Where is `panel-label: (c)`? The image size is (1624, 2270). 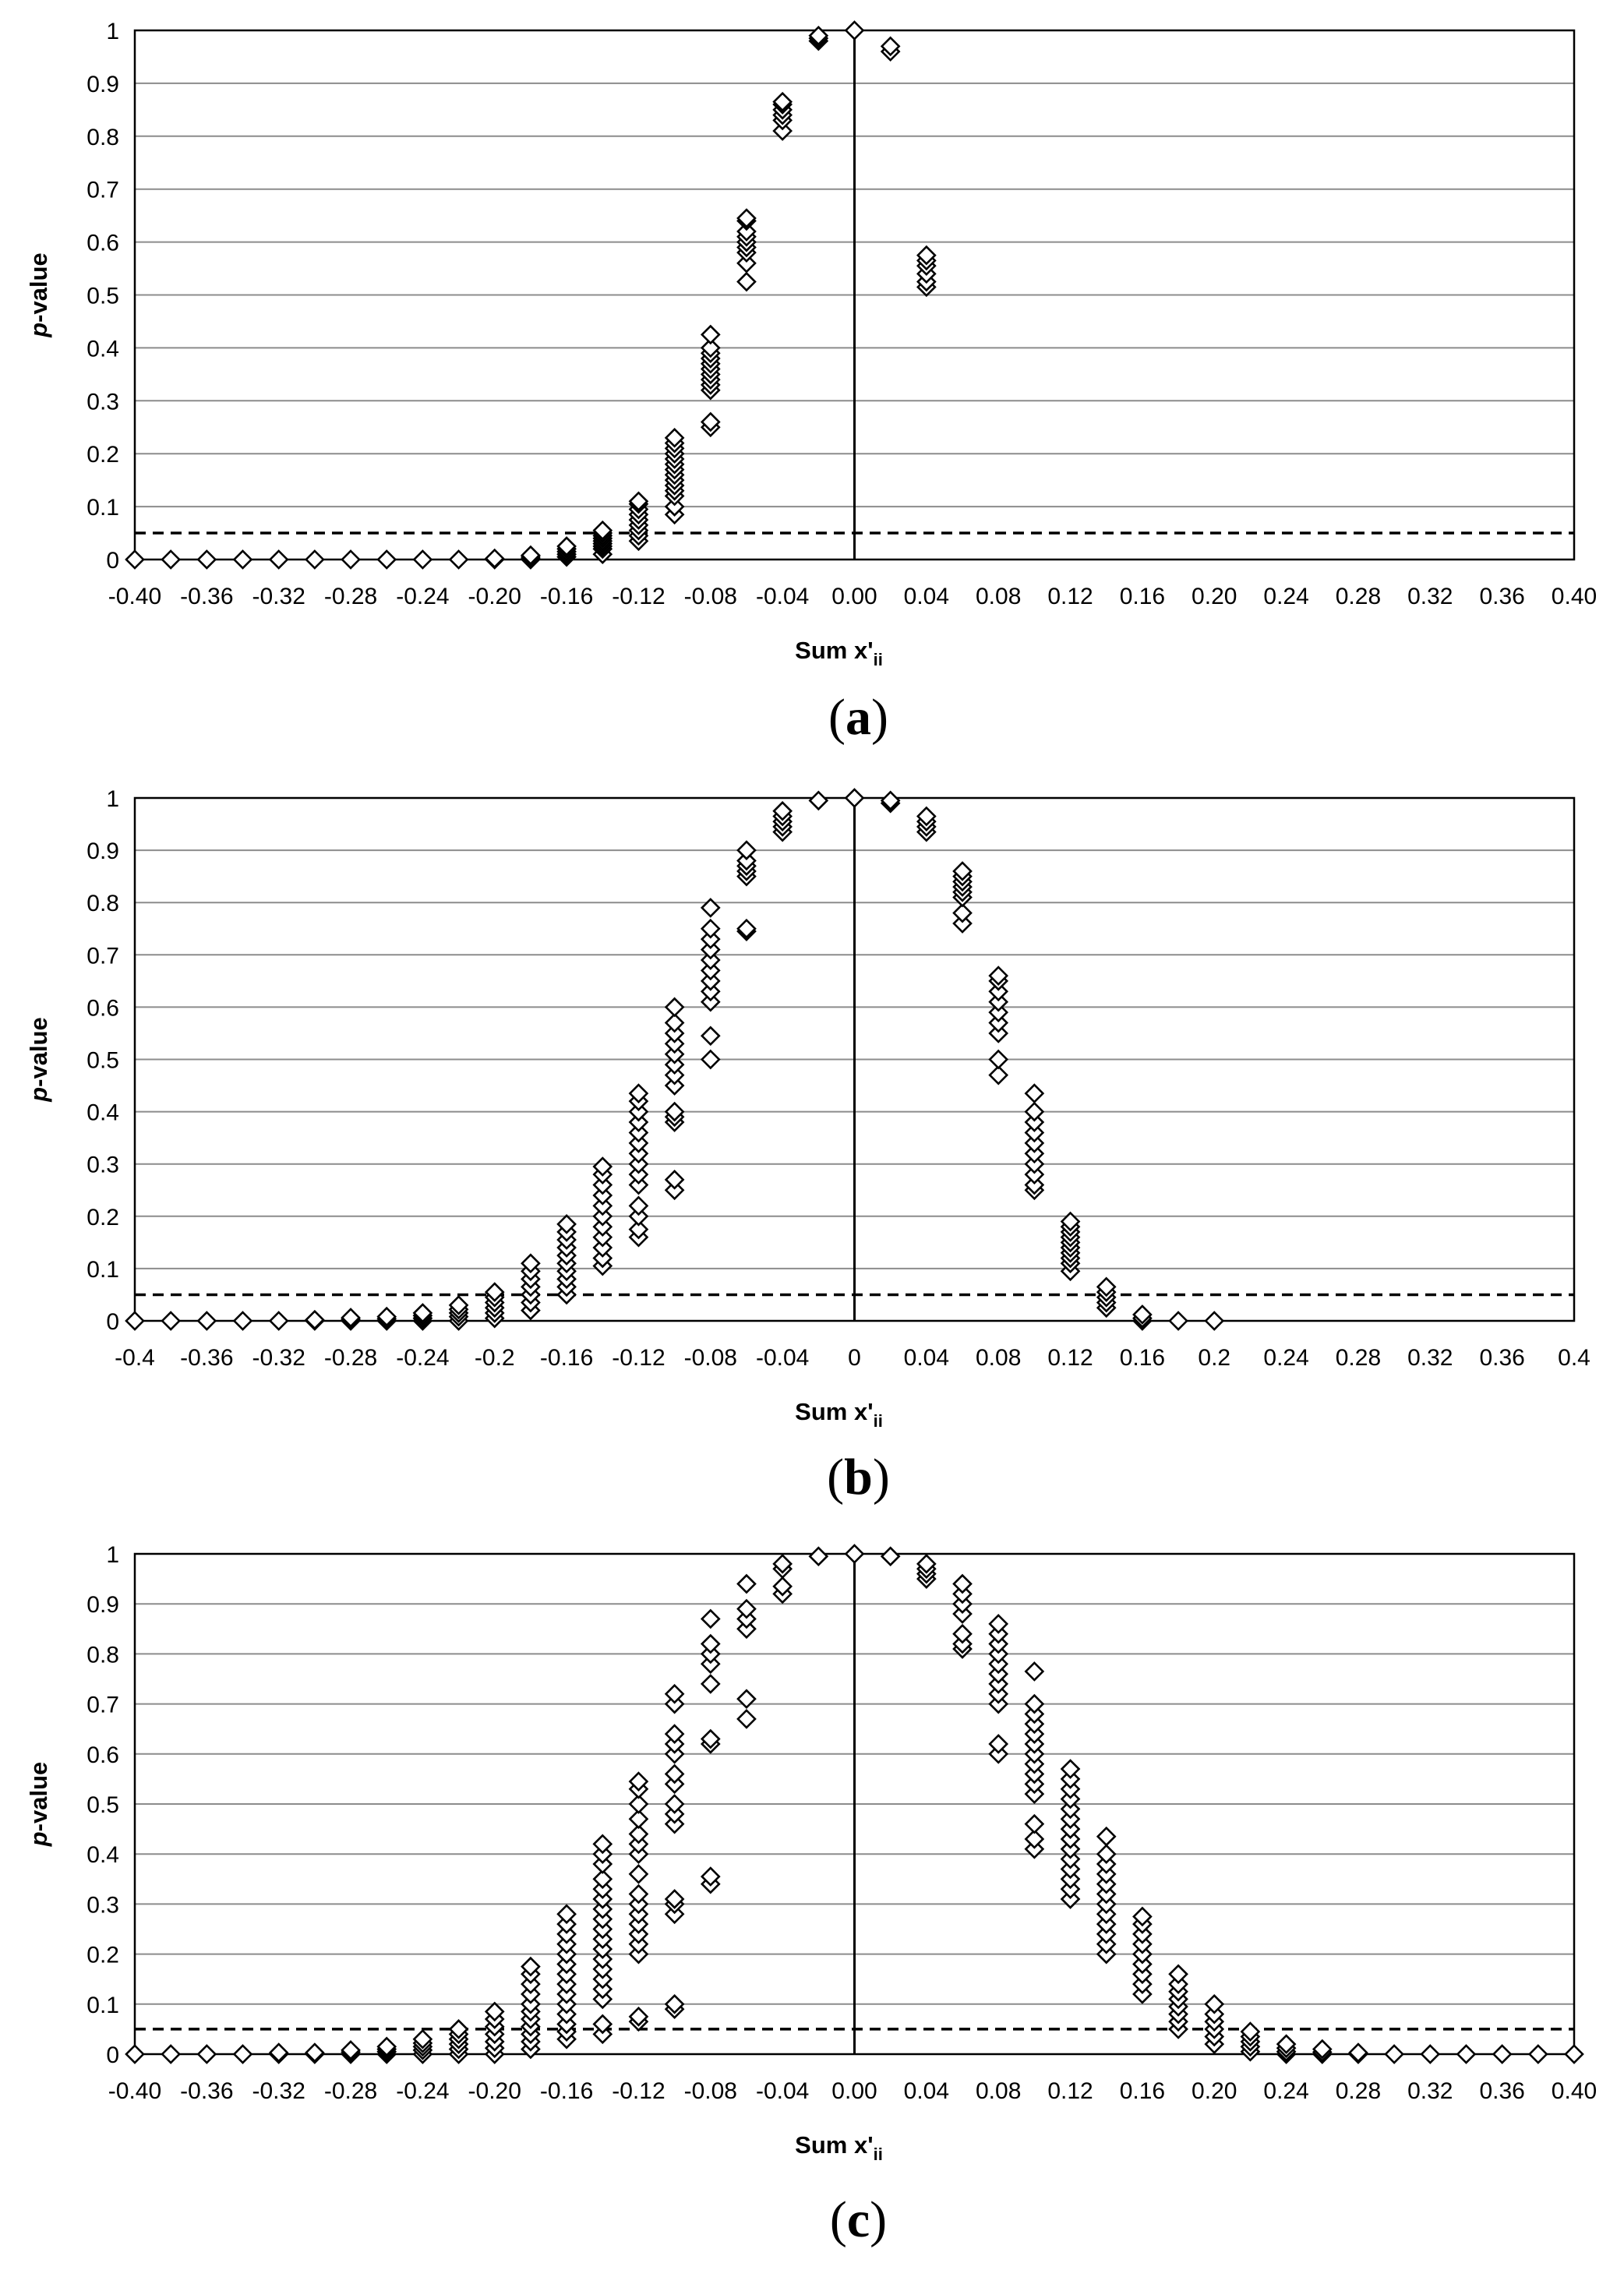 panel-label: (c) is located at coordinates (859, 2219).